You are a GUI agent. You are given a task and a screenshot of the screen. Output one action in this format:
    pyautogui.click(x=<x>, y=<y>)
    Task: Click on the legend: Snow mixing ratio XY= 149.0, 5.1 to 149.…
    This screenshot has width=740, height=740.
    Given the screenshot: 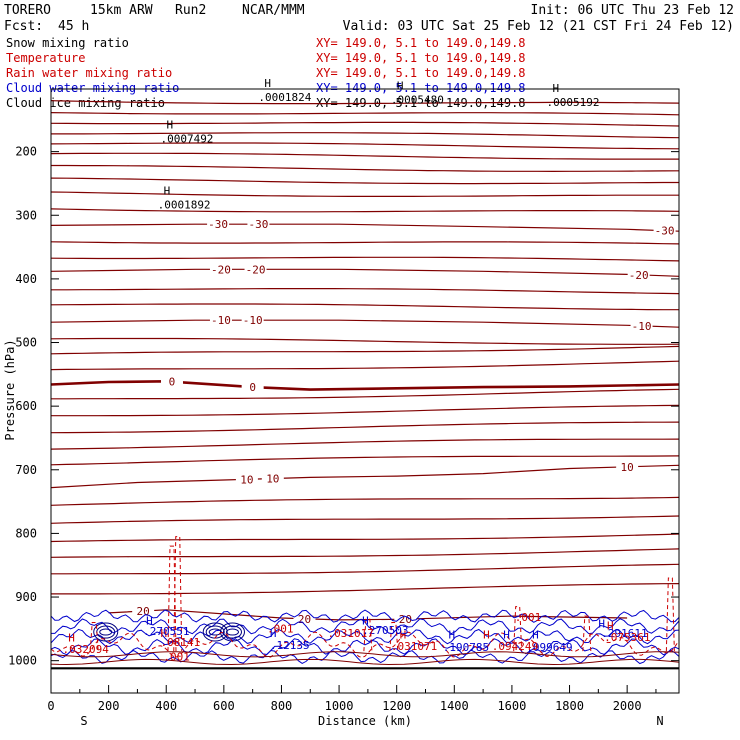 What is the action you would take?
    pyautogui.click(x=266, y=73)
    